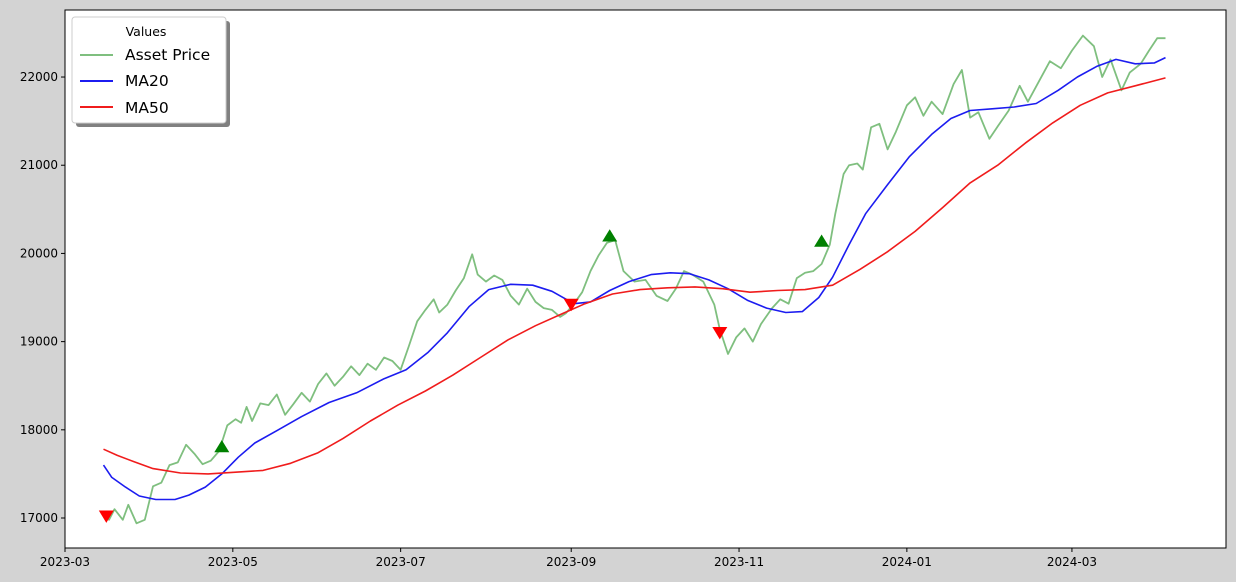  What do you see at coordinates (39, 77) in the screenshot?
I see `y-tick-label: 22000` at bounding box center [39, 77].